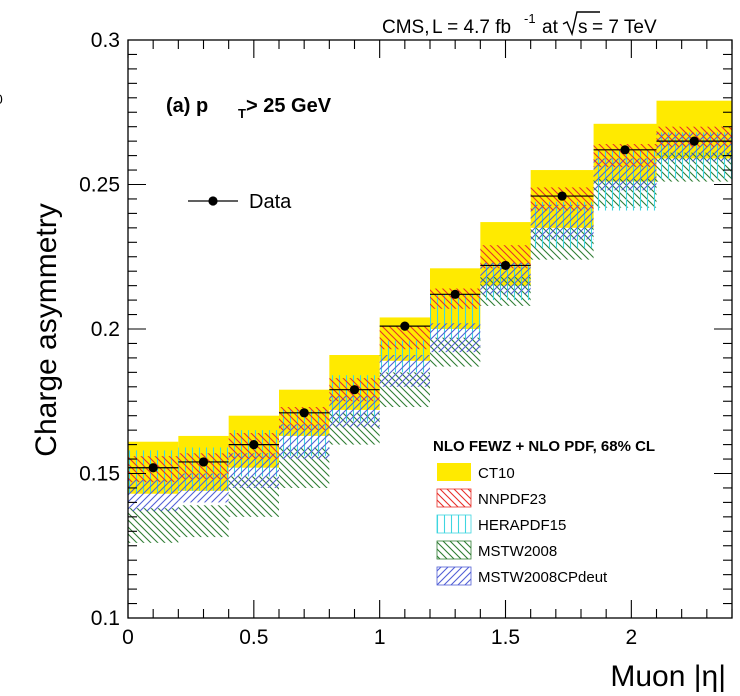 This screenshot has width=740, height=696. I want to click on header-lumi: L = 4.7 fb, so click(471, 27).